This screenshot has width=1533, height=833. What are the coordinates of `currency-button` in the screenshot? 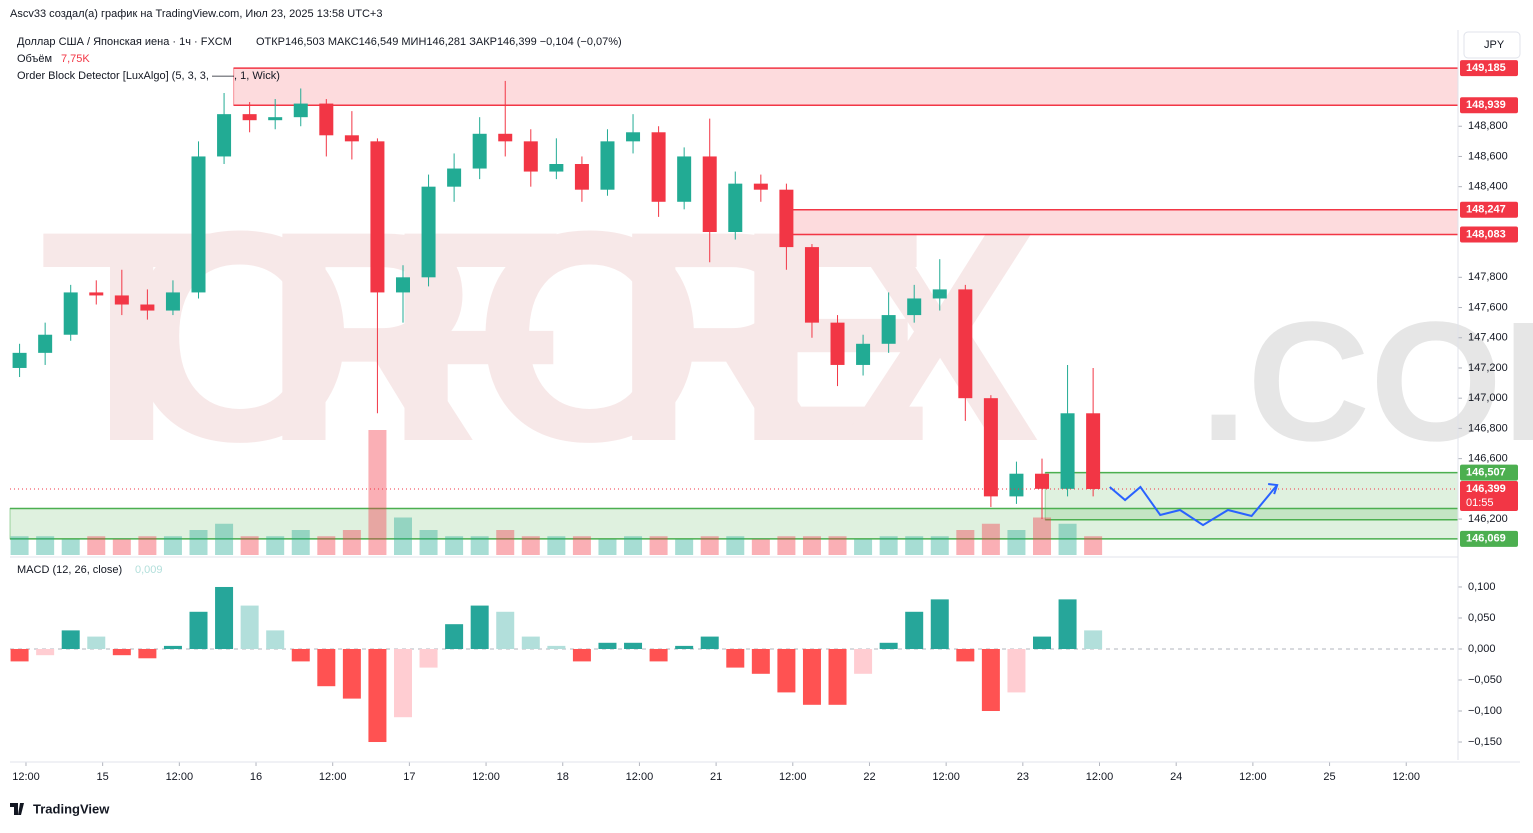 It's located at (1492, 45).